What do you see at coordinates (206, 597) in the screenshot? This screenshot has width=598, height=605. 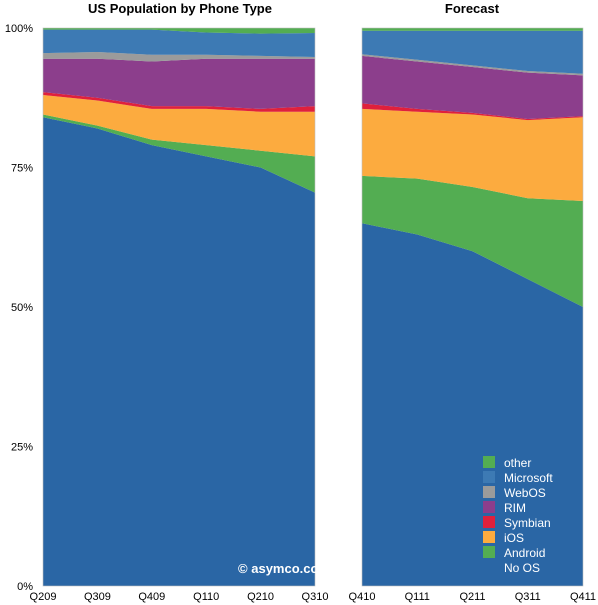 I see `x-tick-label: Q110` at bounding box center [206, 597].